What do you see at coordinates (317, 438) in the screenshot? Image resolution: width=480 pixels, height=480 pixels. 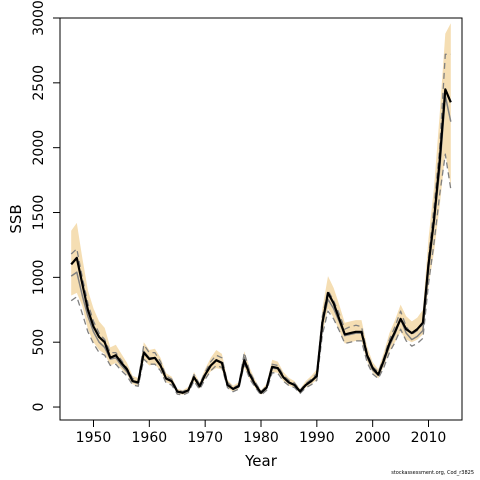 I see `x-tick-label: 1990` at bounding box center [317, 438].